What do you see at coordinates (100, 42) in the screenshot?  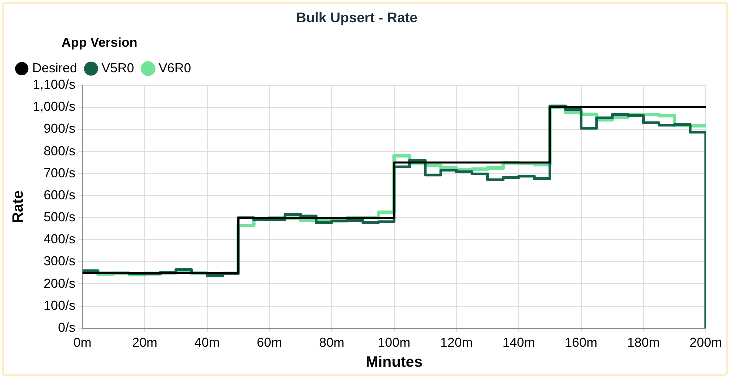 I see `legend-title: App Version` at bounding box center [100, 42].